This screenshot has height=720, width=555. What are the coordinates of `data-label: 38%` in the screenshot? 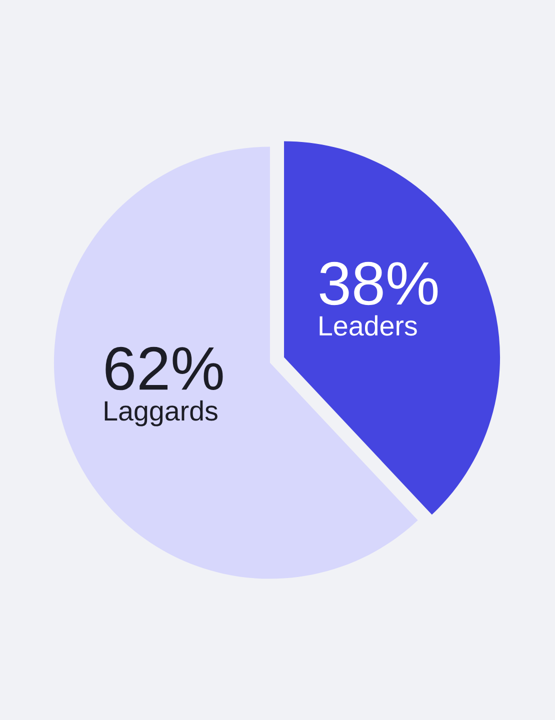 It's located at (379, 284).